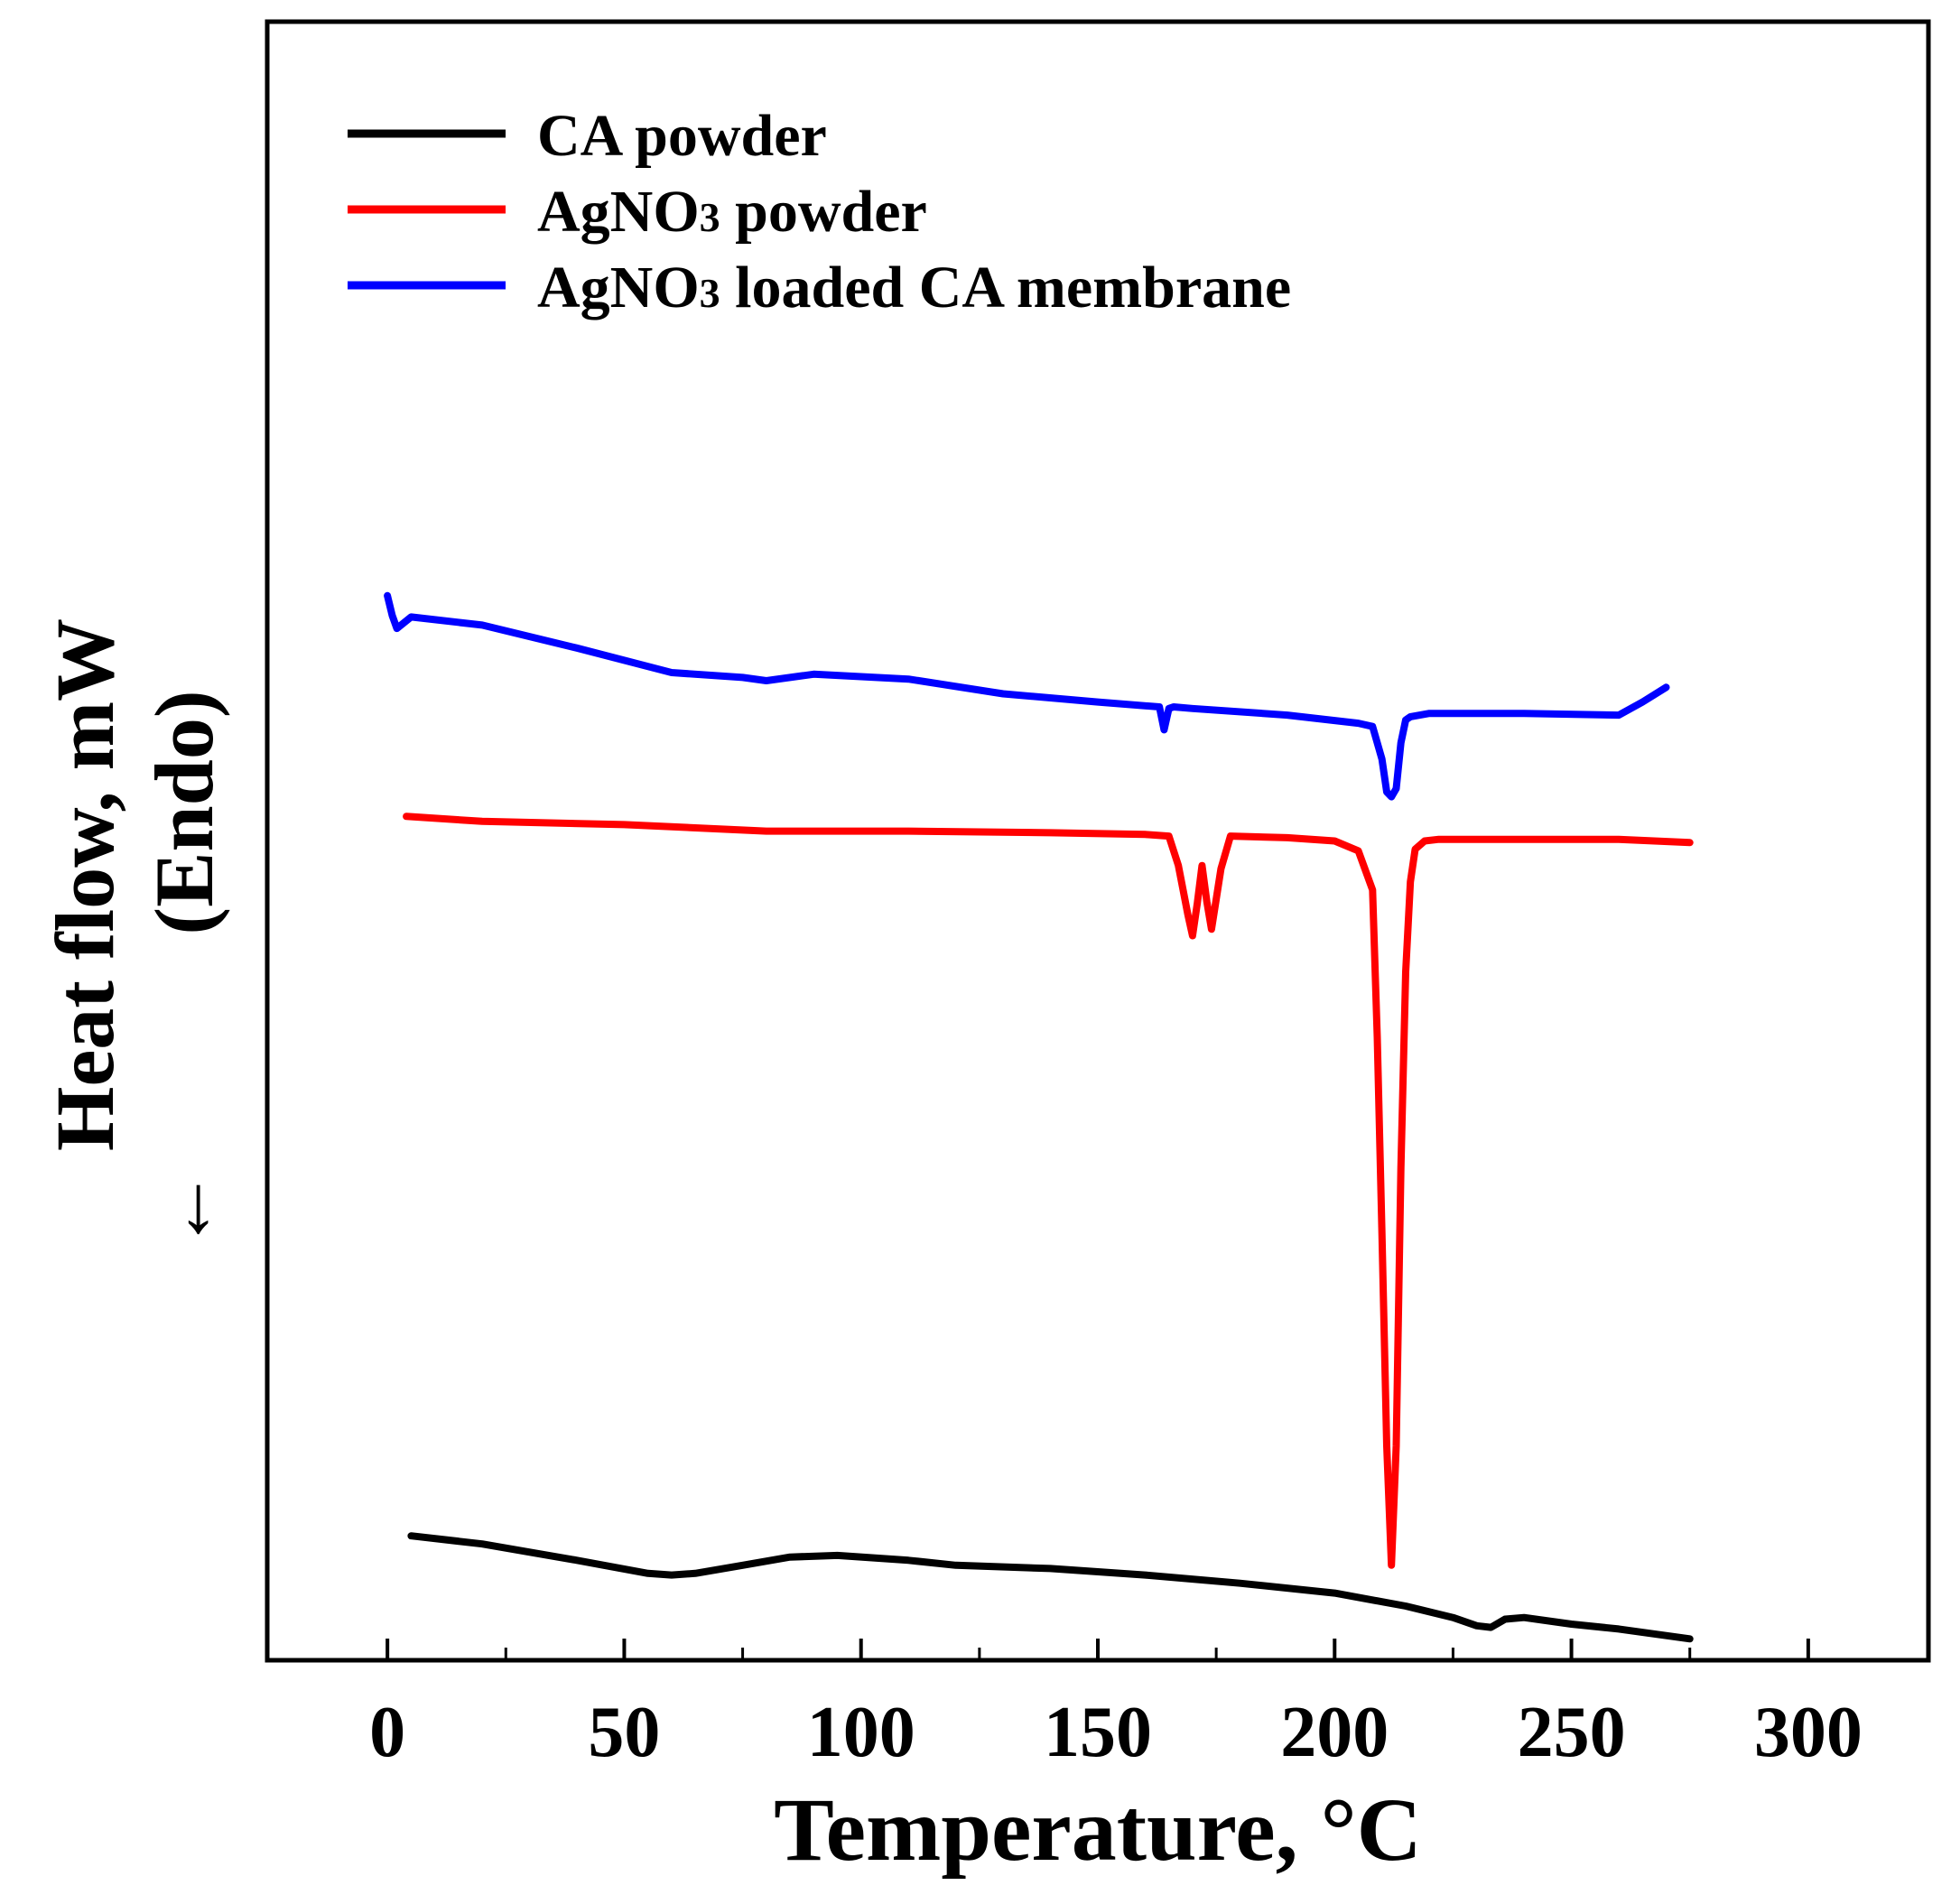 The image size is (1951, 1904). I want to click on y-axis-title: Heat flow, mW, so click(85, 884).